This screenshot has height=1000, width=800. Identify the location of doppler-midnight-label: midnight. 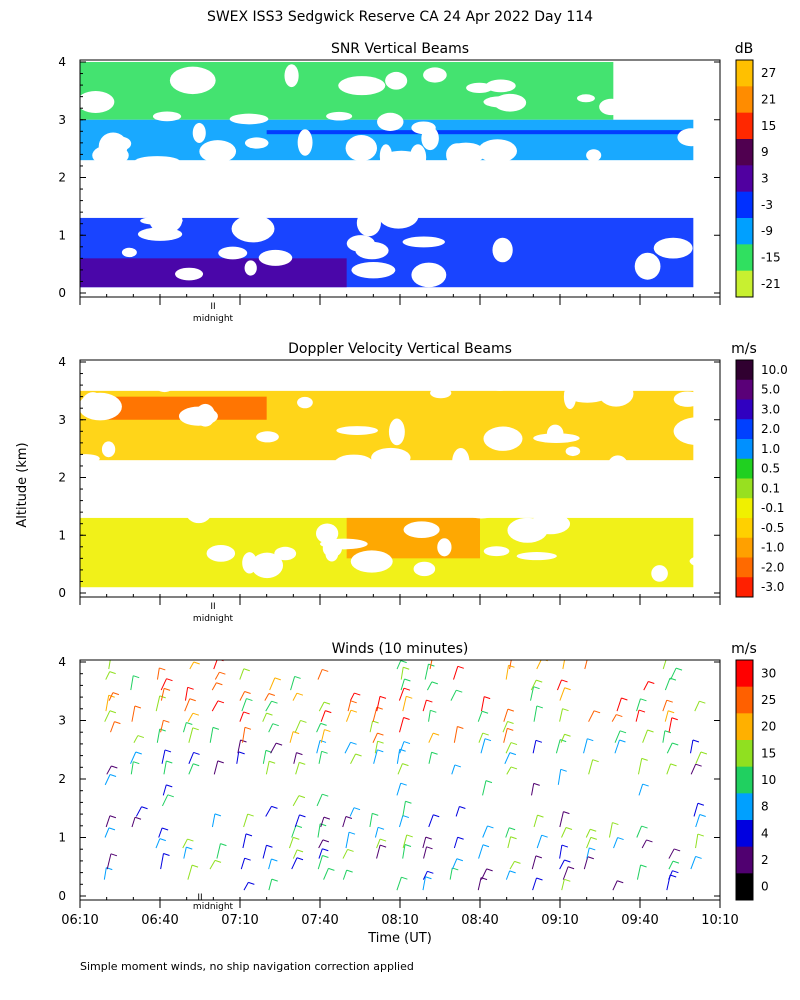
(213, 619).